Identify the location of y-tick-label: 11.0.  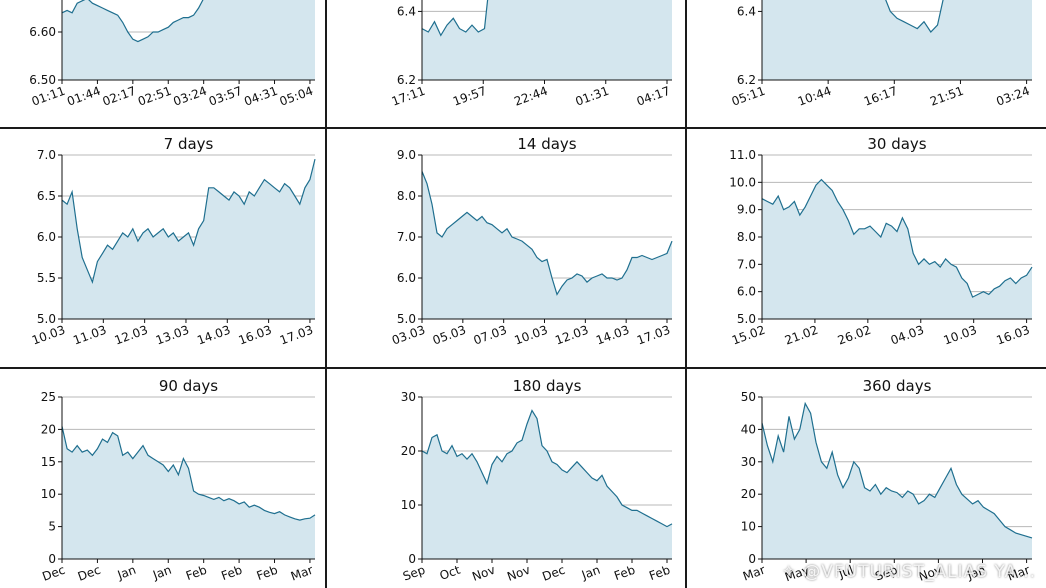
(742, 155).